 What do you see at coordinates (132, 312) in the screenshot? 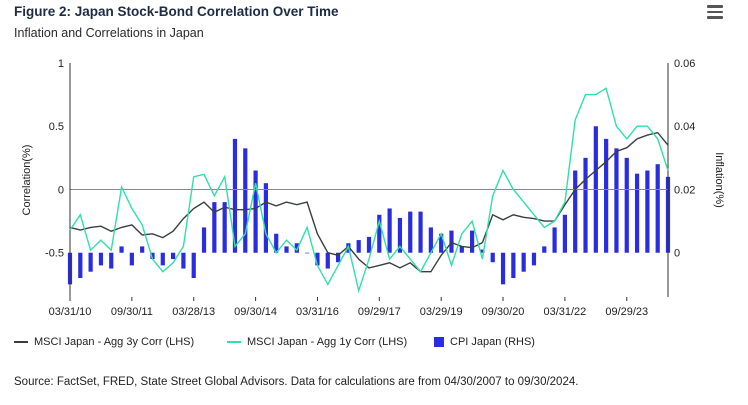
I see `x-tick-label: 09/30/11` at bounding box center [132, 312].